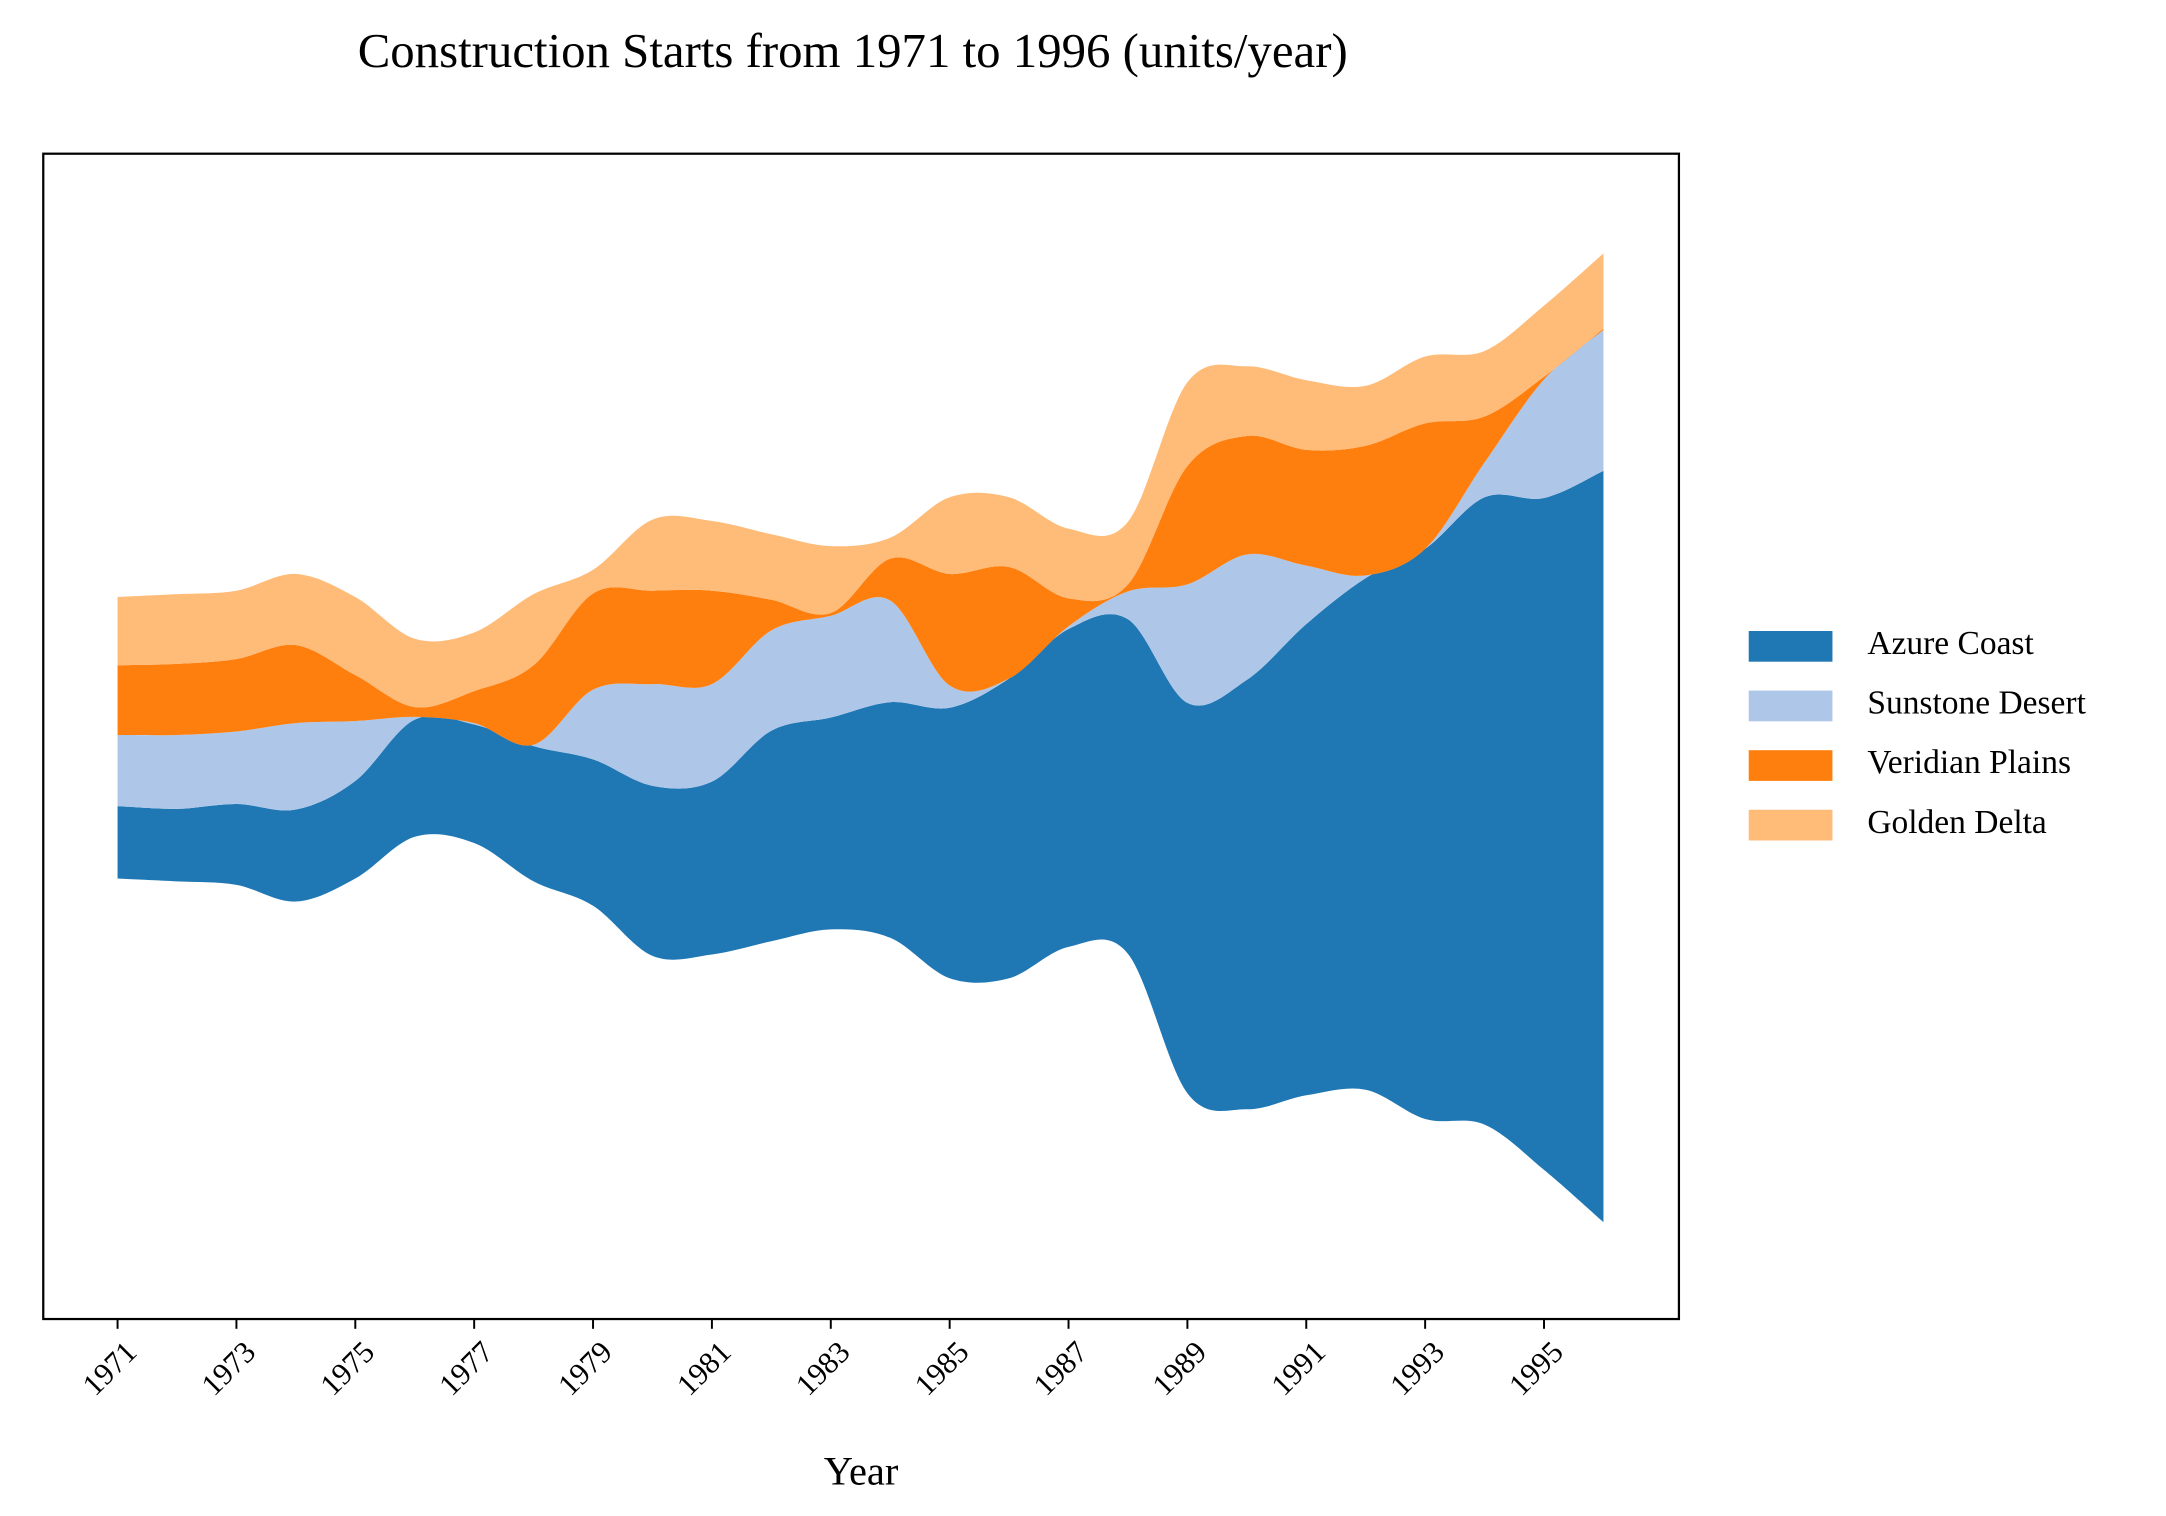  What do you see at coordinates (1976, 703) in the screenshot?
I see `legend-label: Sunstone Desert` at bounding box center [1976, 703].